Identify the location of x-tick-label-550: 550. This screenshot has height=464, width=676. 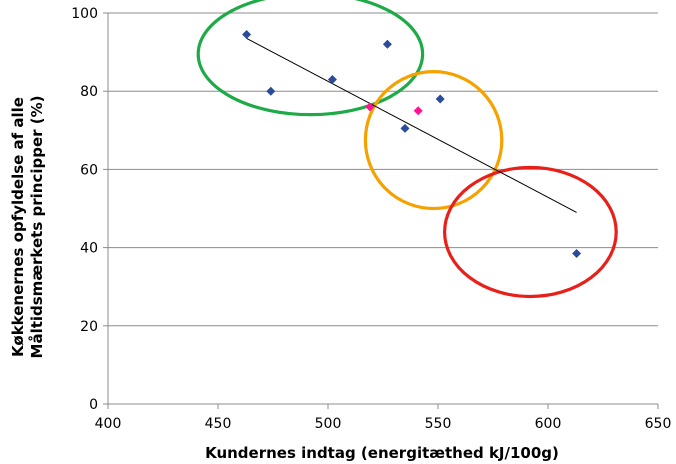
(438, 424).